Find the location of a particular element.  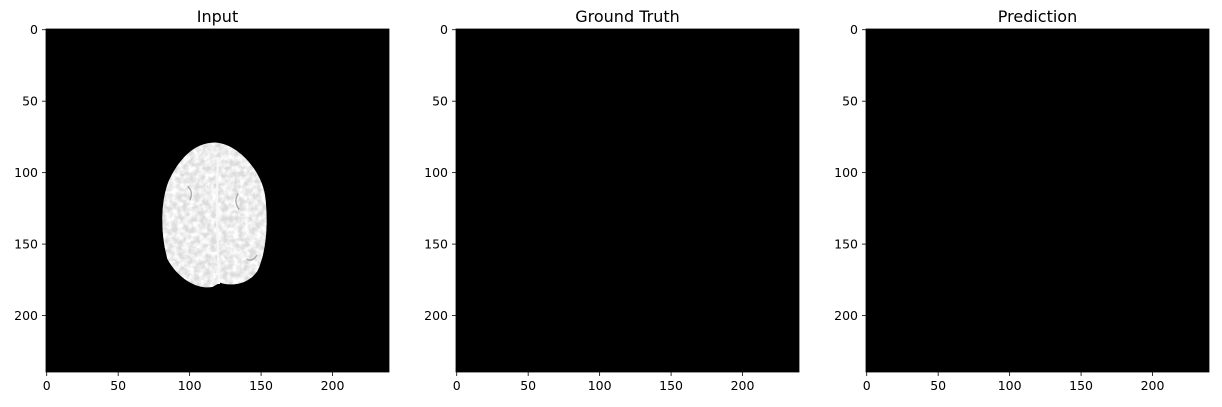

brain-slice-image is located at coordinates (214, 215).